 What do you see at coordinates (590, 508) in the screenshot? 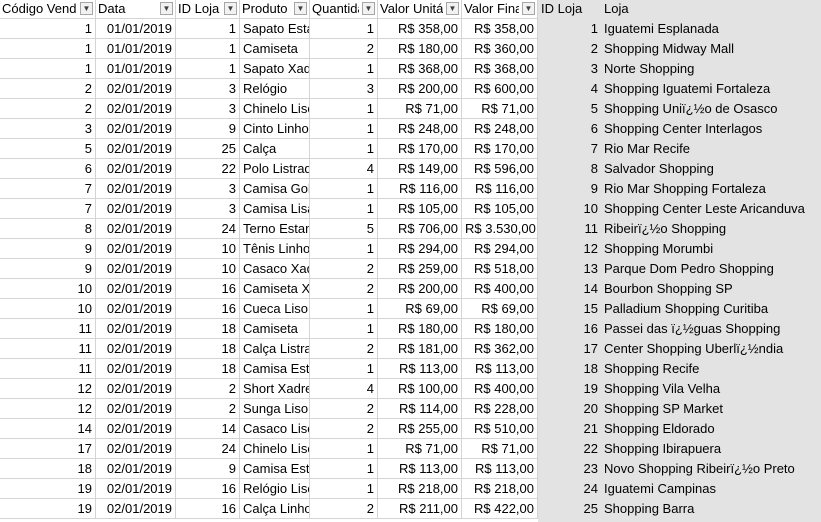
I see `loja-id-cell: 25` at bounding box center [590, 508].